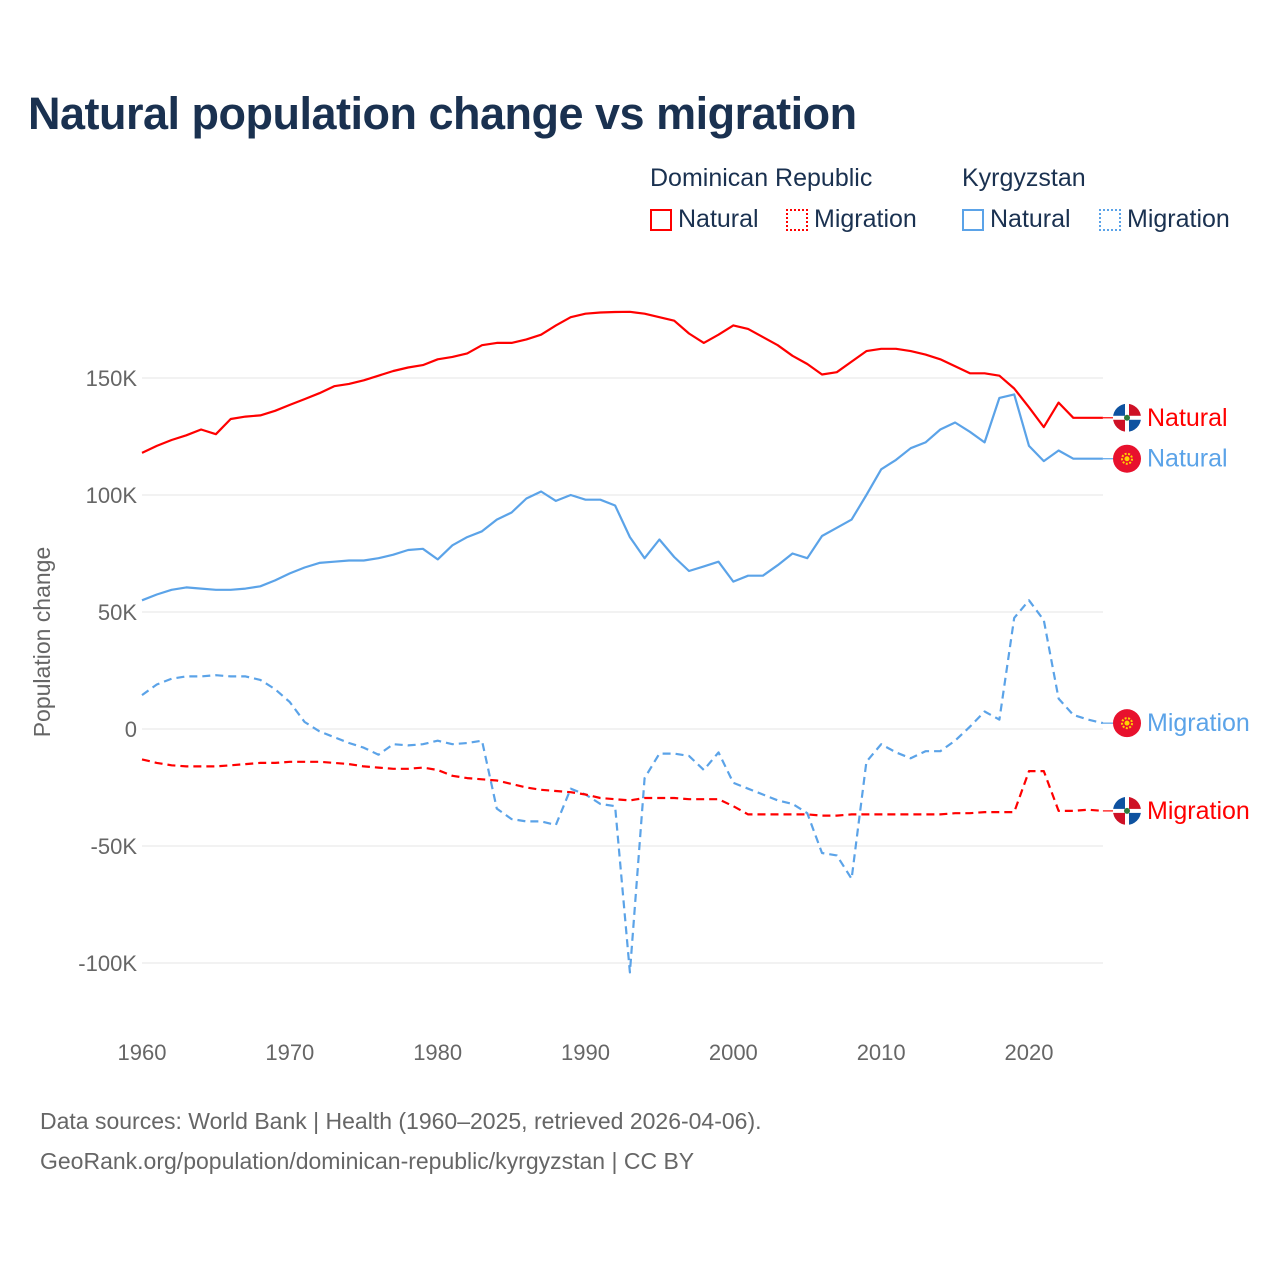  Describe the element at coordinates (42, 642) in the screenshot. I see `y-axis-label: Population change` at that location.